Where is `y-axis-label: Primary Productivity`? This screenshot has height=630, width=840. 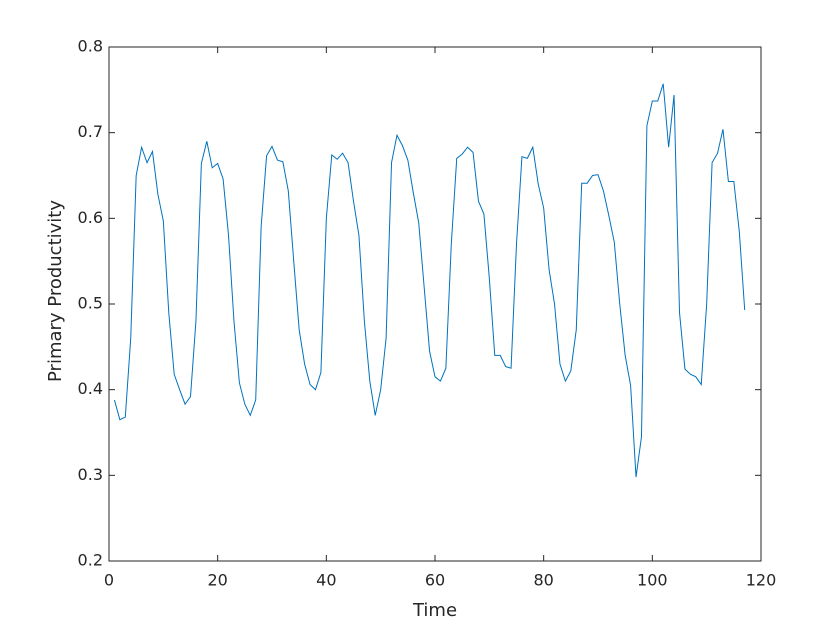 y-axis-label: Primary Productivity is located at coordinates (55, 291).